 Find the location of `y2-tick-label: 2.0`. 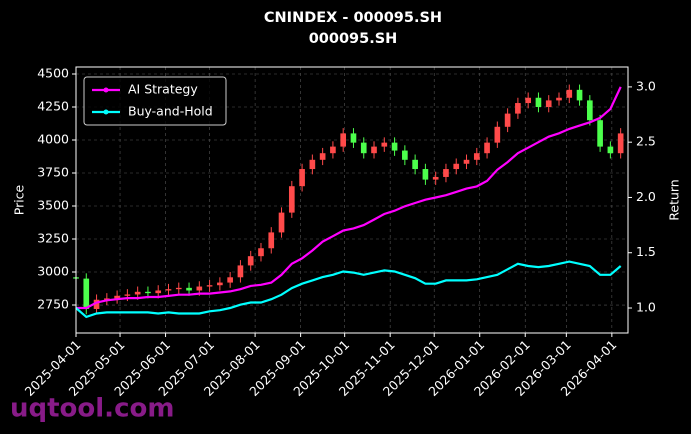

y2-tick-label: 2.0 is located at coordinates (646, 196).